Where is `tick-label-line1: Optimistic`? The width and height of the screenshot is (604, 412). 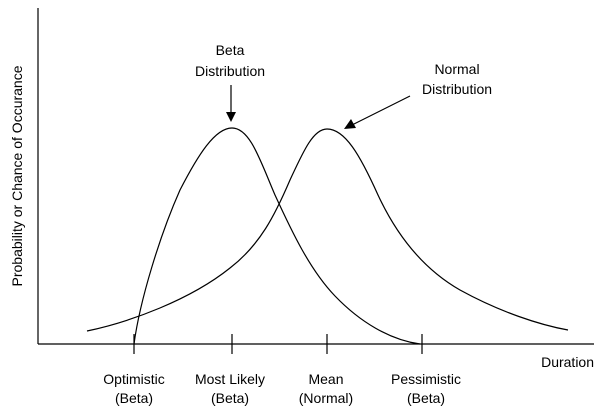
tick-label-line1: Optimistic is located at coordinates (133, 379).